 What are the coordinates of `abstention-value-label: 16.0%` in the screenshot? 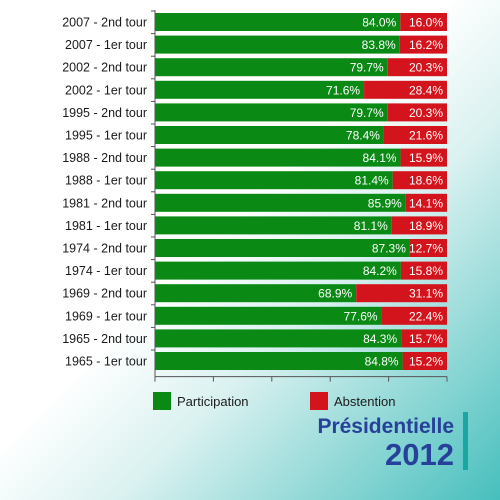 It's located at (426, 23).